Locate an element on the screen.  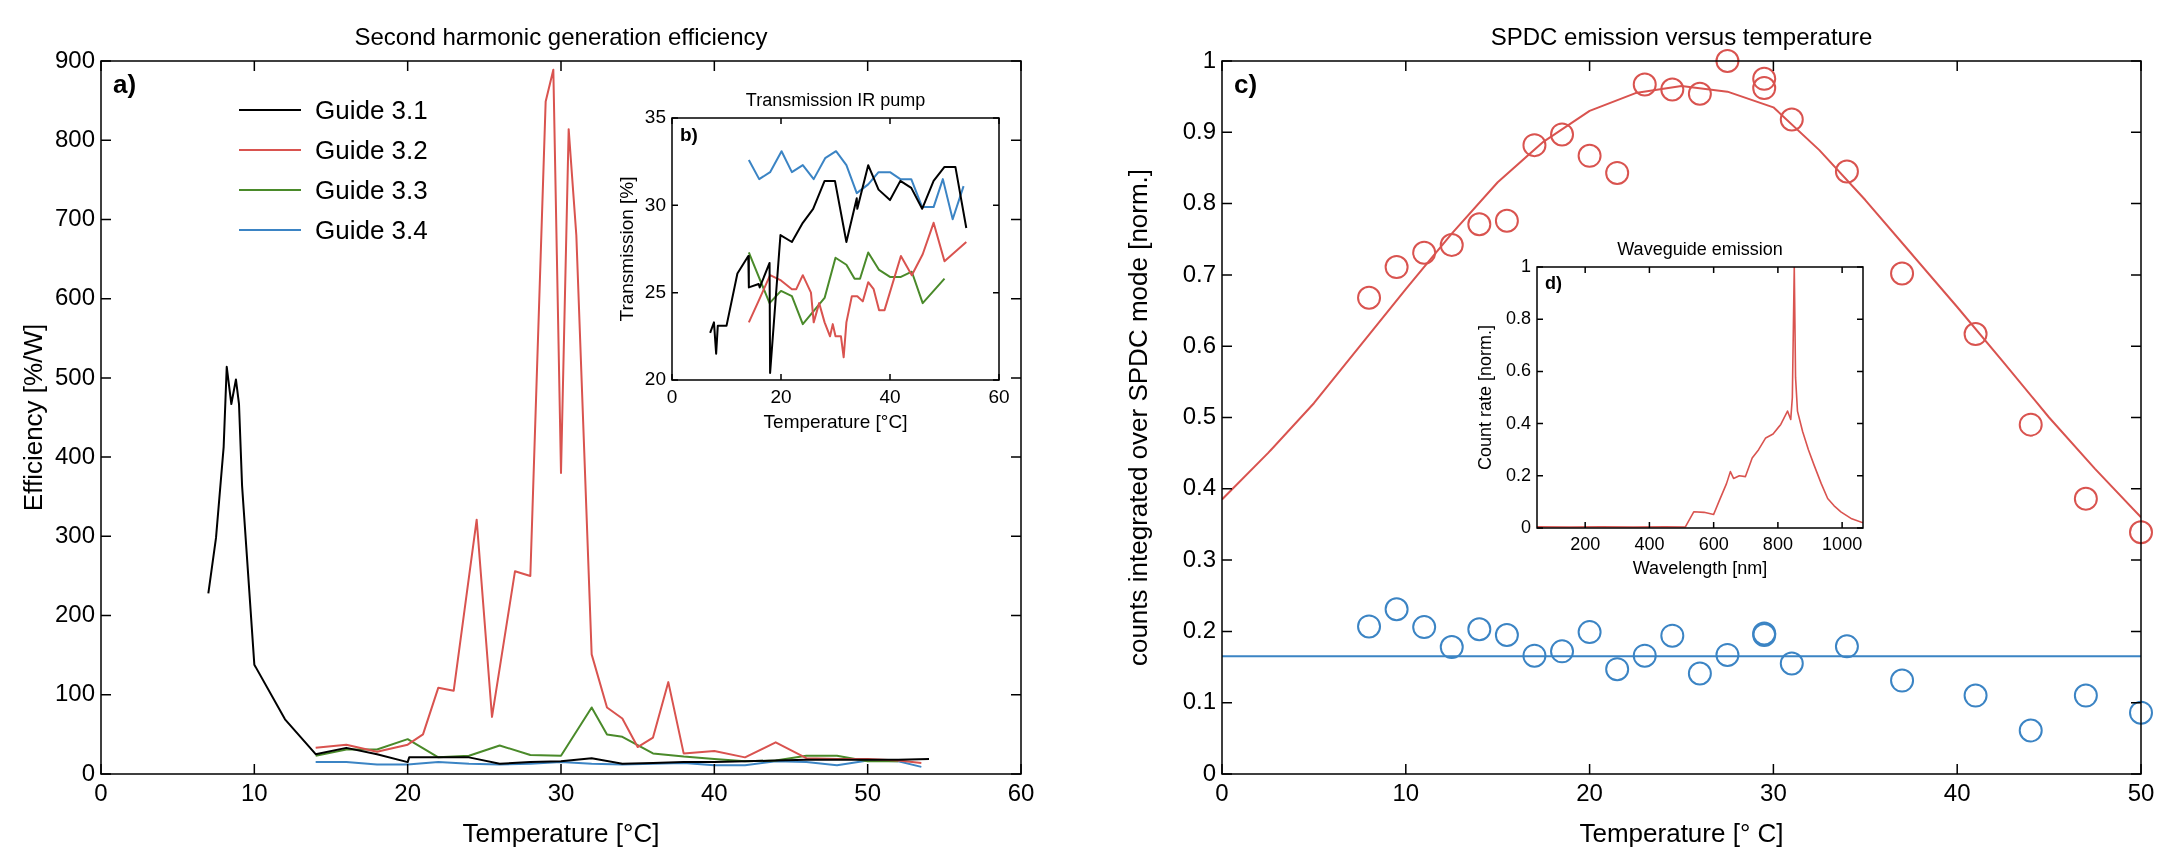
y-axis-title: Transmission [%] is located at coordinates (626, 249).